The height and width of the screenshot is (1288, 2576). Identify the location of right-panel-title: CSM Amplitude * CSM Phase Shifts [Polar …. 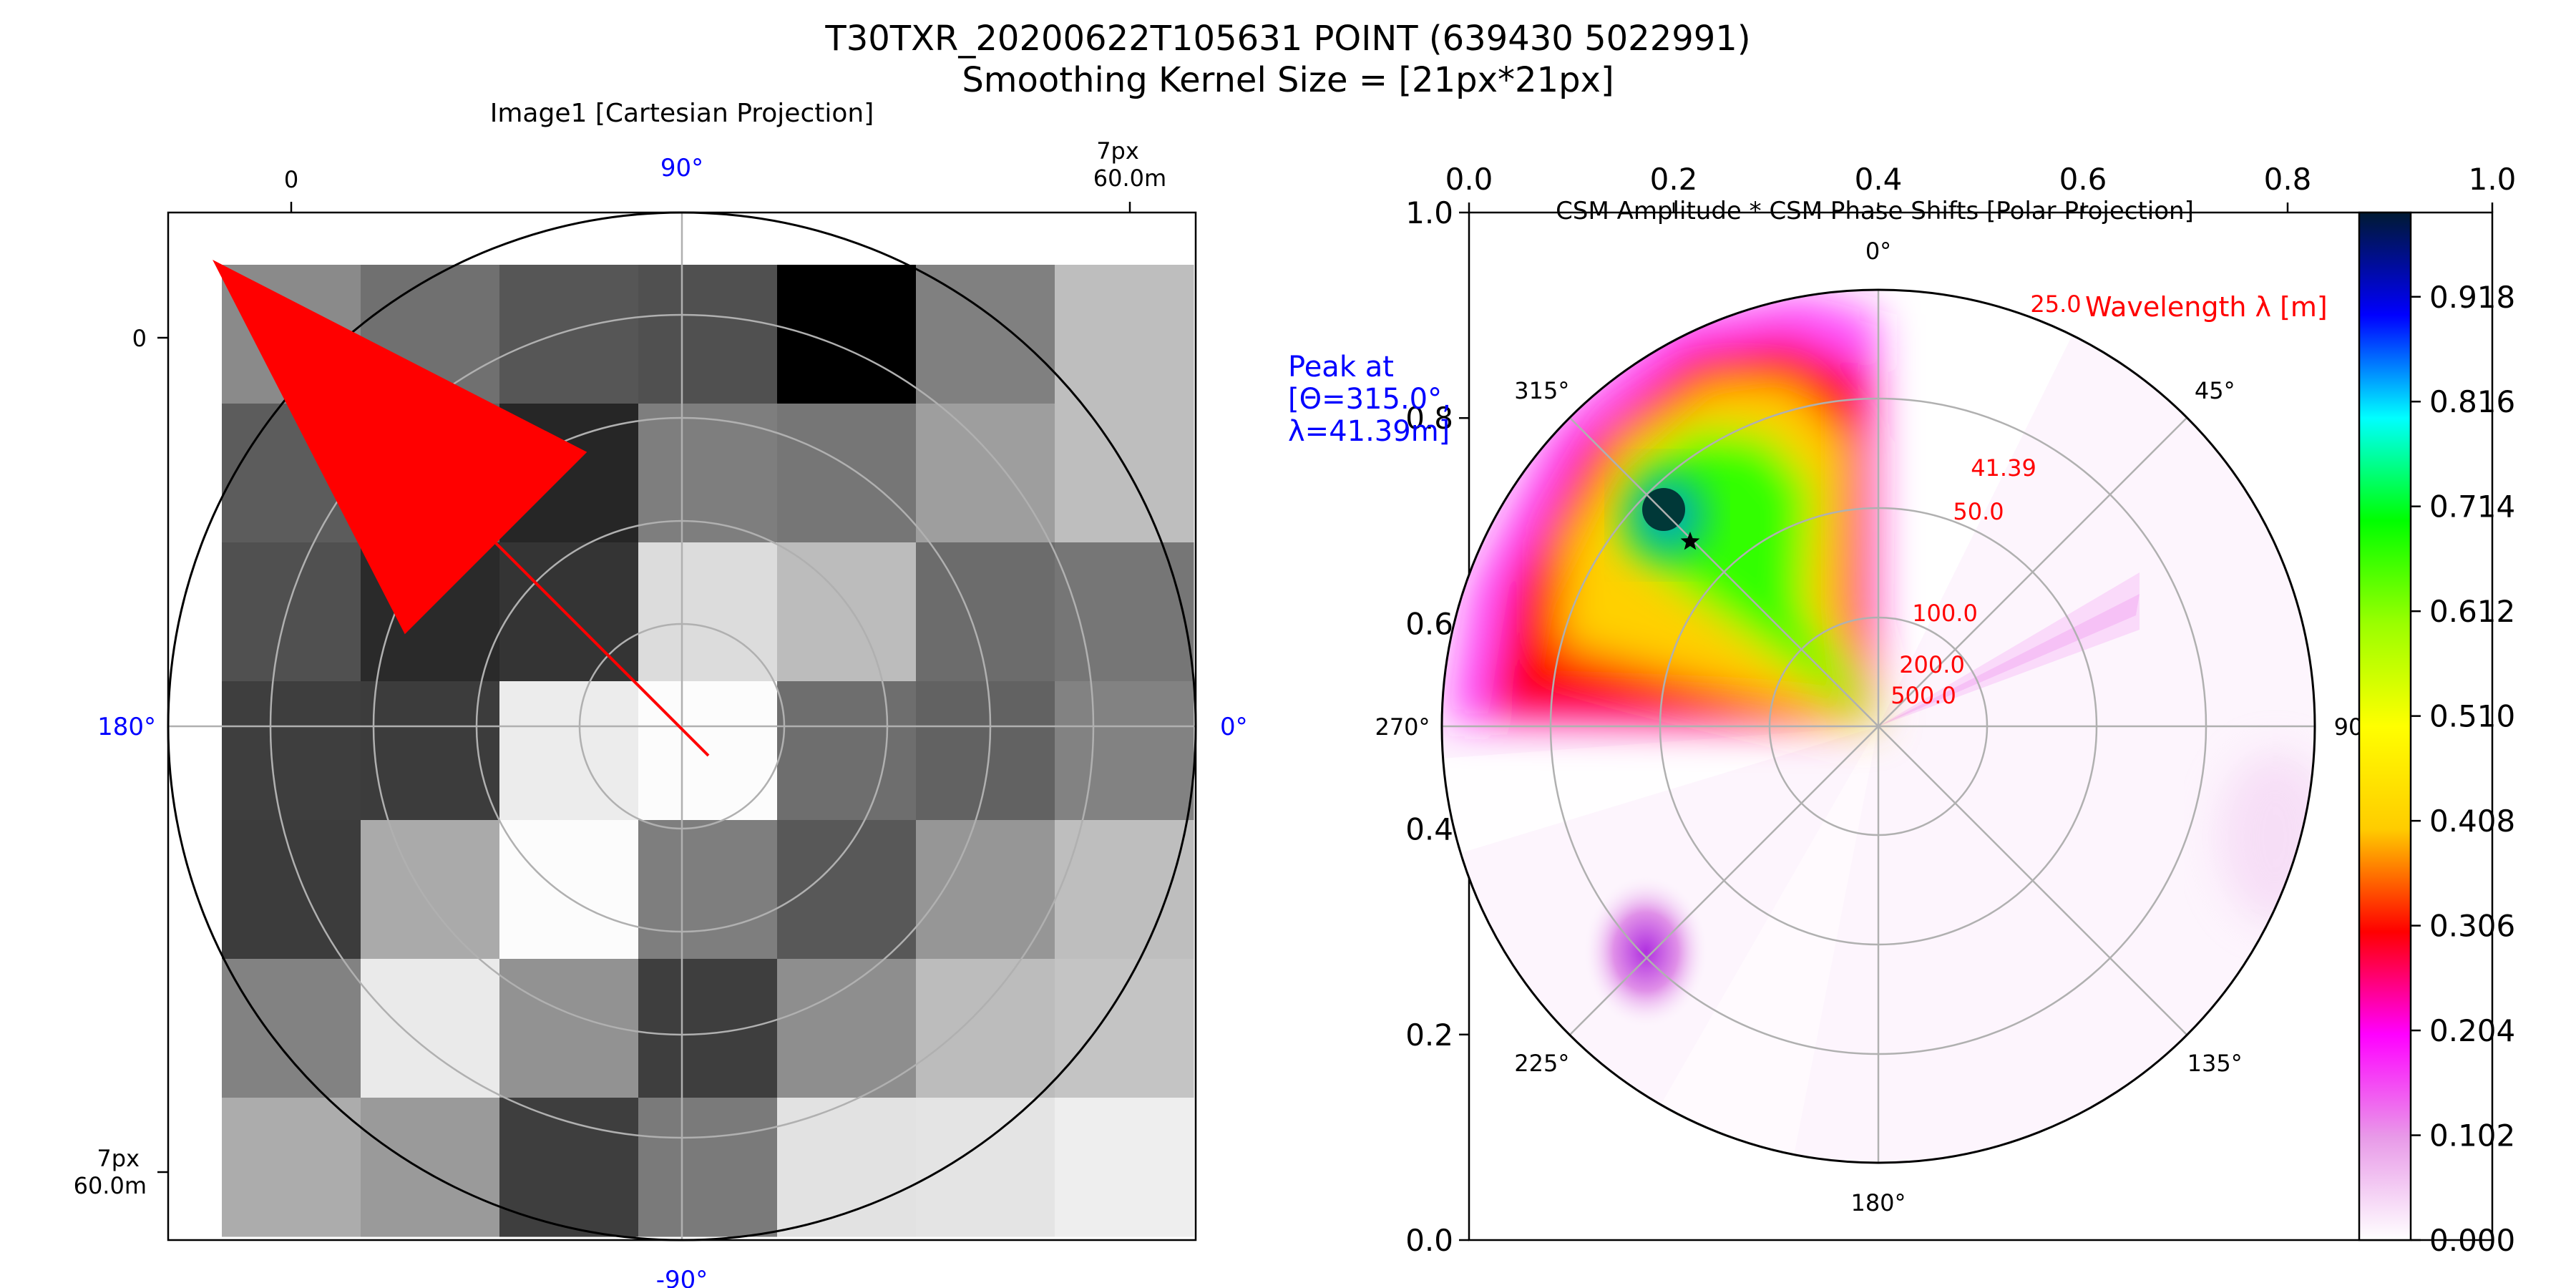
(1875, 211).